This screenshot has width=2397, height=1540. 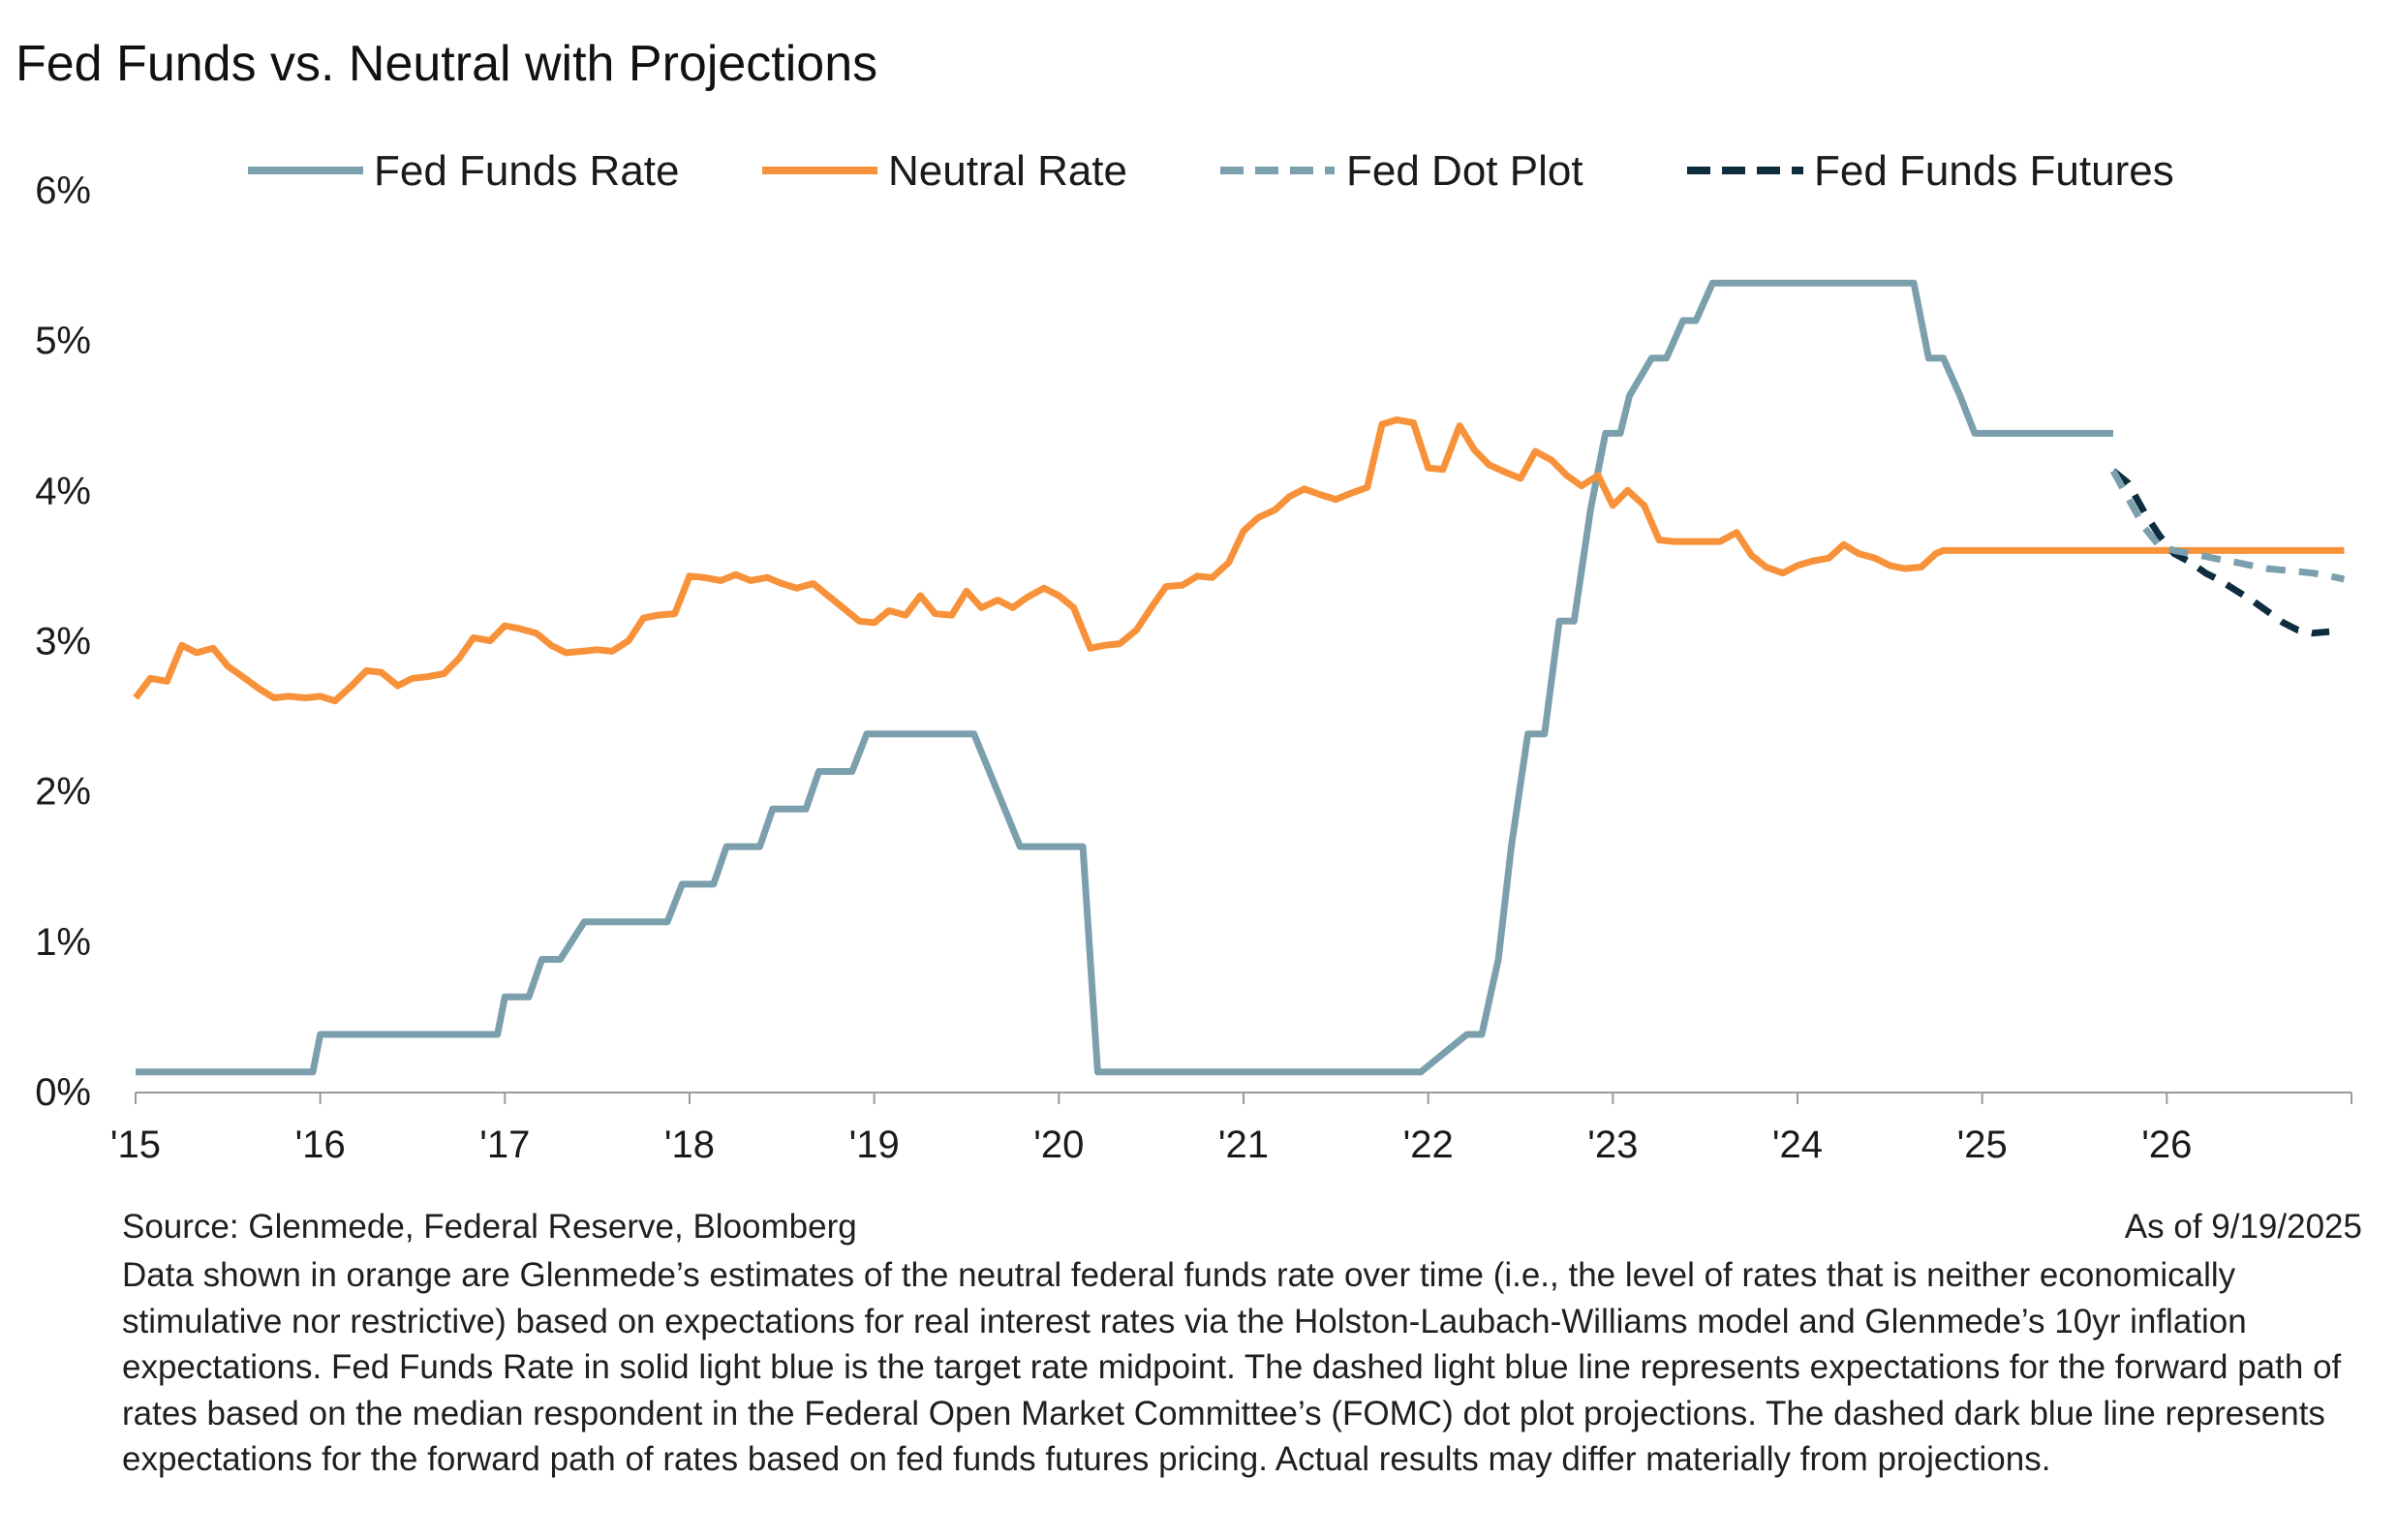 I want to click on y-tick-label: 2%, so click(x=63, y=793).